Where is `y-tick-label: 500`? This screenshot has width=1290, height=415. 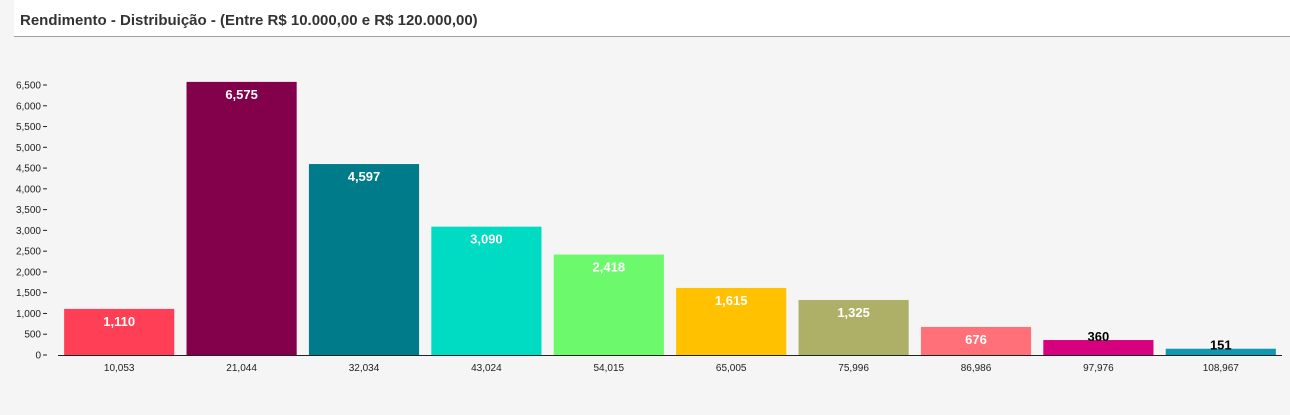
y-tick-label: 500 is located at coordinates (32, 335).